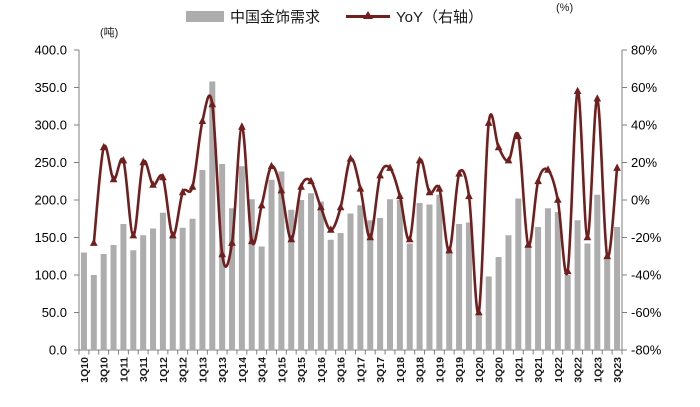  I want to click on x-axis-label: 3Q14, so click(263, 370).